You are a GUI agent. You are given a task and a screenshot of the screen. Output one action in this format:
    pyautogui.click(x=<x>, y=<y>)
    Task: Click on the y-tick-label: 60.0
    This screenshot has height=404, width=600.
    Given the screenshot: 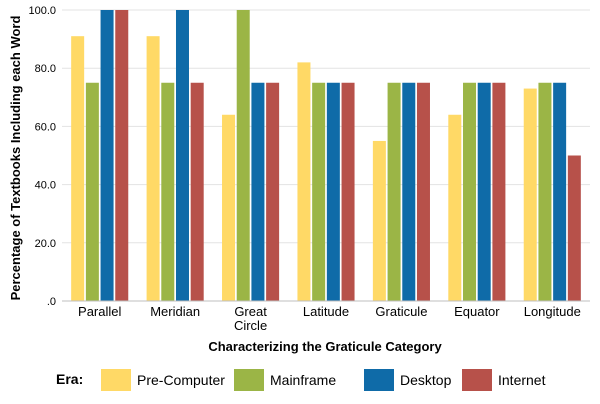 What is the action you would take?
    pyautogui.click(x=45, y=127)
    